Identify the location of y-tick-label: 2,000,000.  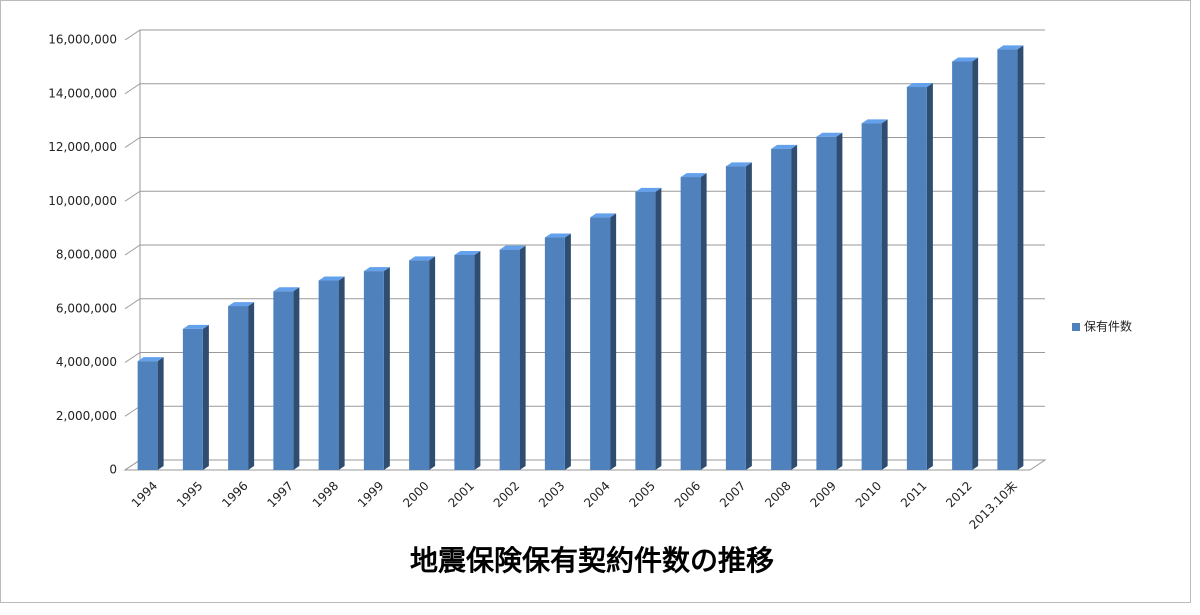
(86, 416).